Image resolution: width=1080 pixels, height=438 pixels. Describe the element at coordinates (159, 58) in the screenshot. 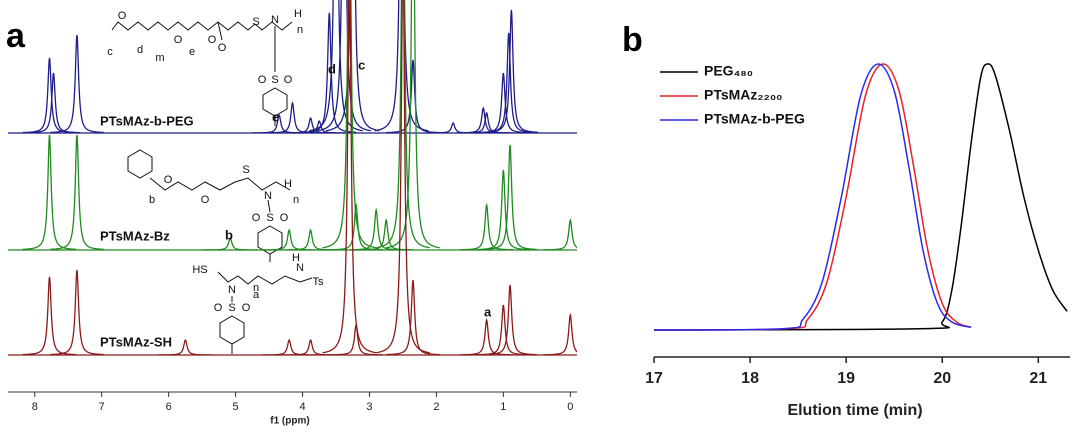

I see `structure-atom: m` at that location.